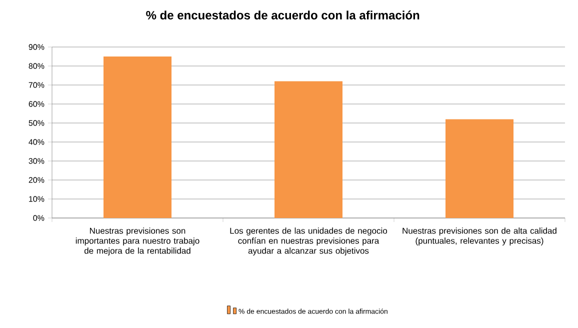 The image size is (578, 328). What do you see at coordinates (479, 237) in the screenshot?
I see `x-tick-label: Nuestras previsiones son de alta calidad (puntuales, relevantes y precisas)` at bounding box center [479, 237].